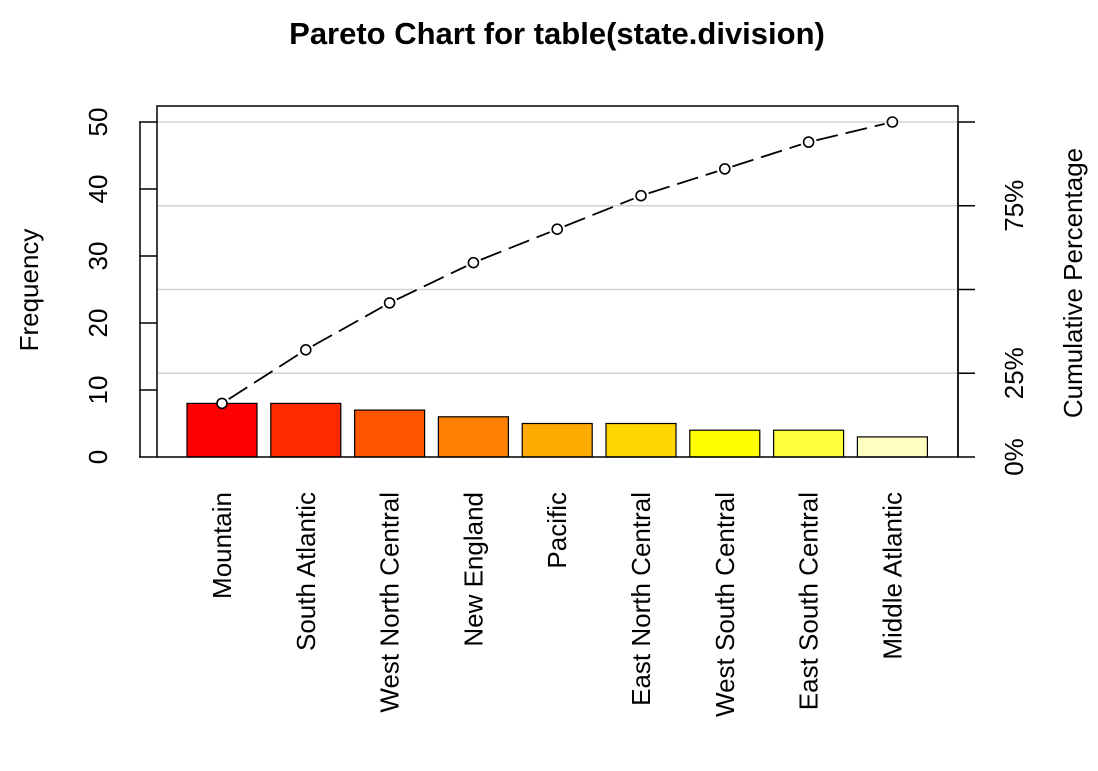 The image size is (1098, 771). Describe the element at coordinates (809, 601) in the screenshot. I see `category-label: East South Central` at that location.